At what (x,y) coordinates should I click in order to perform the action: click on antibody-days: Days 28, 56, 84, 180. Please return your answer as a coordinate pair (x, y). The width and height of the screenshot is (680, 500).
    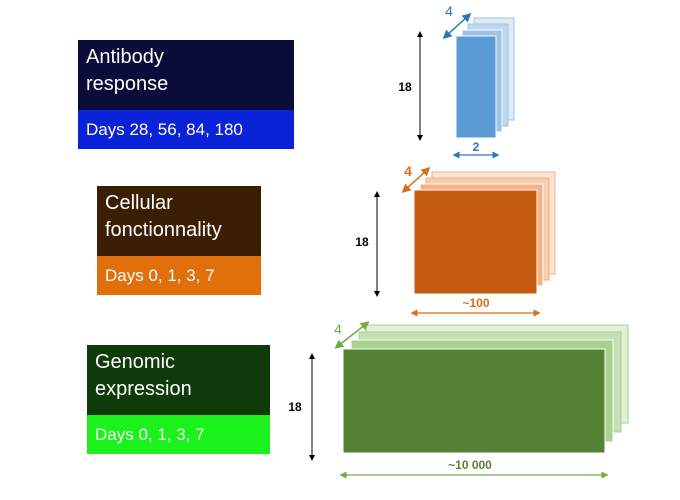
    Looking at the image, I should click on (186, 129).